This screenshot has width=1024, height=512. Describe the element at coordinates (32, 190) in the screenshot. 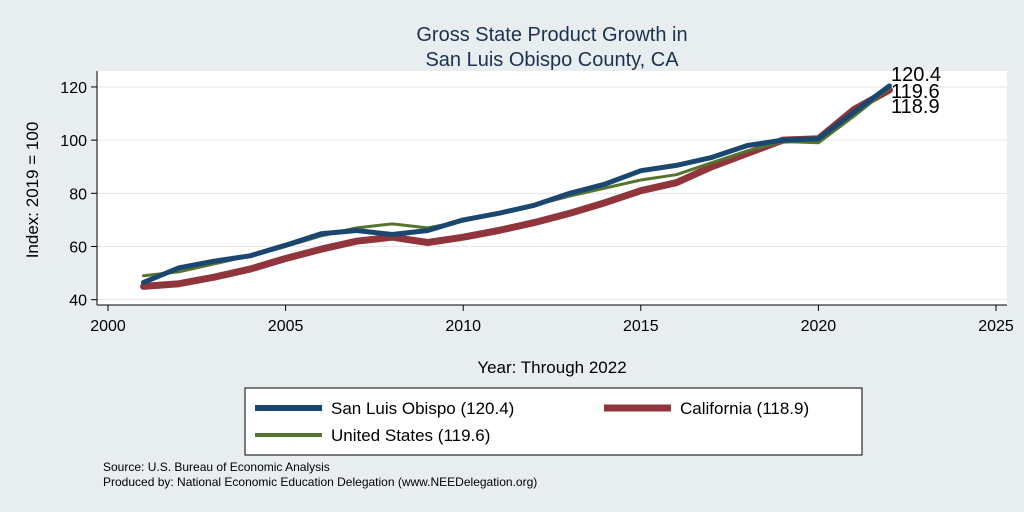

I see `y-axis-title: Index: 2019 = 100` at that location.